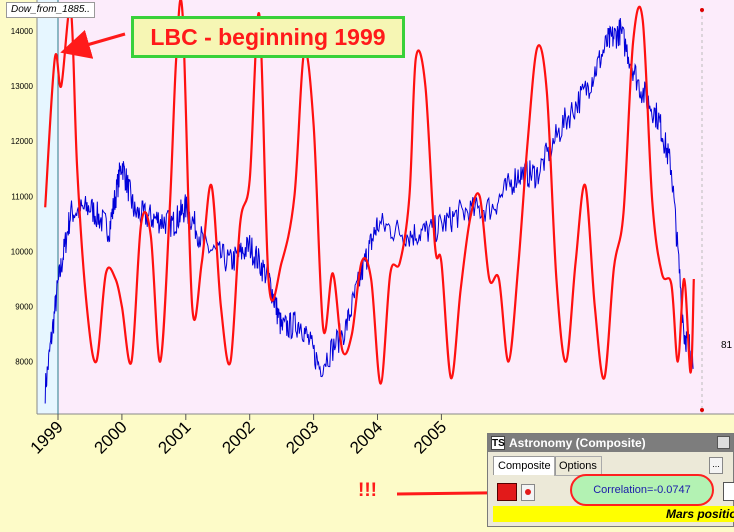 Image resolution: width=734 pixels, height=532 pixels. What do you see at coordinates (24, 362) in the screenshot?
I see `y-tick-label: 8000` at bounding box center [24, 362].